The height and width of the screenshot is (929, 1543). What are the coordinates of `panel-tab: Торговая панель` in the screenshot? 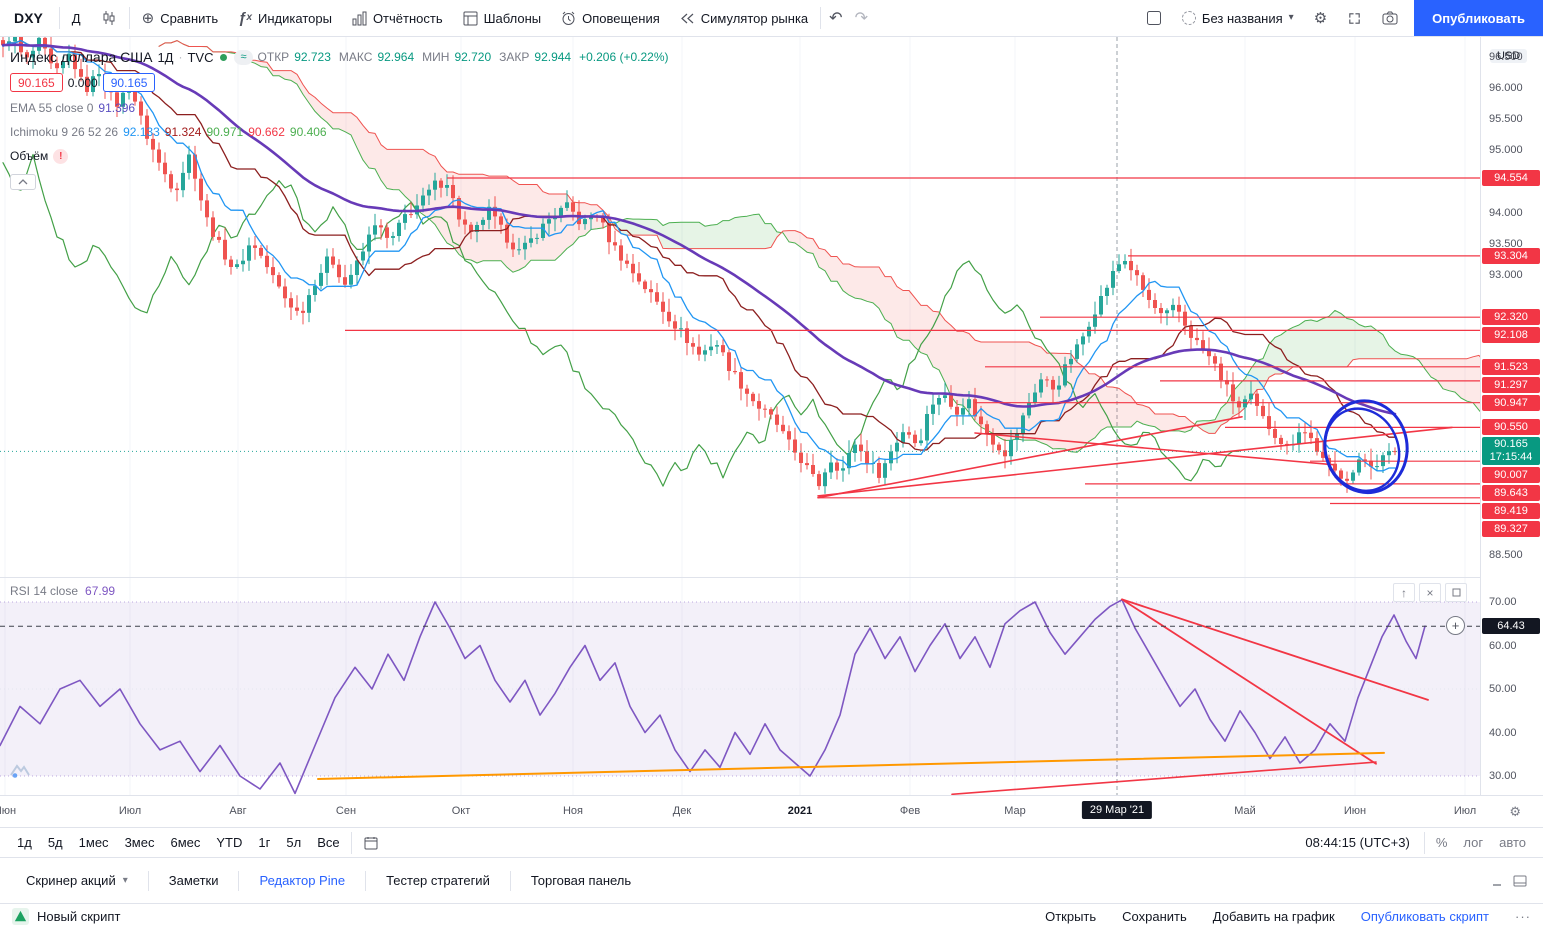 It's located at (581, 880).